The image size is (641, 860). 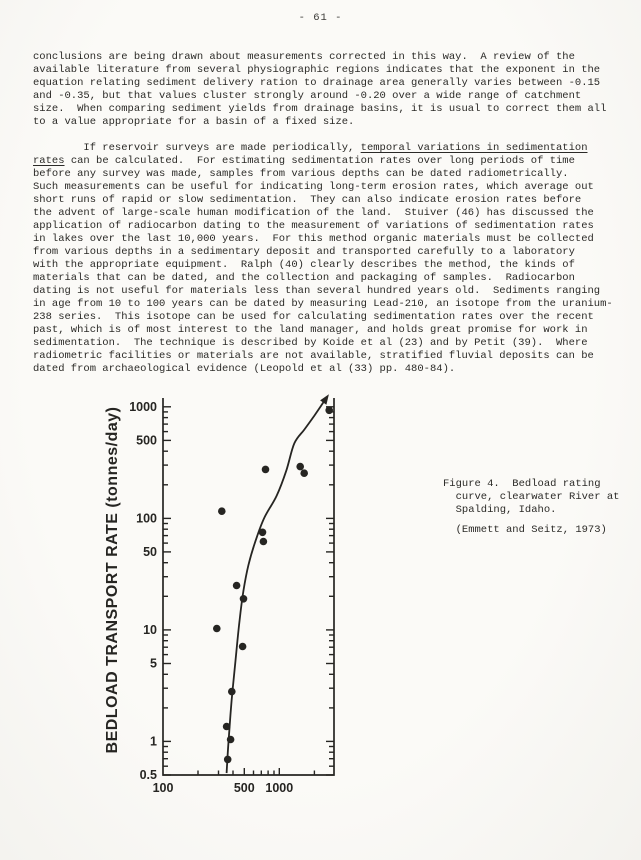 I want to click on y-tick-label: 500, so click(x=146, y=441).